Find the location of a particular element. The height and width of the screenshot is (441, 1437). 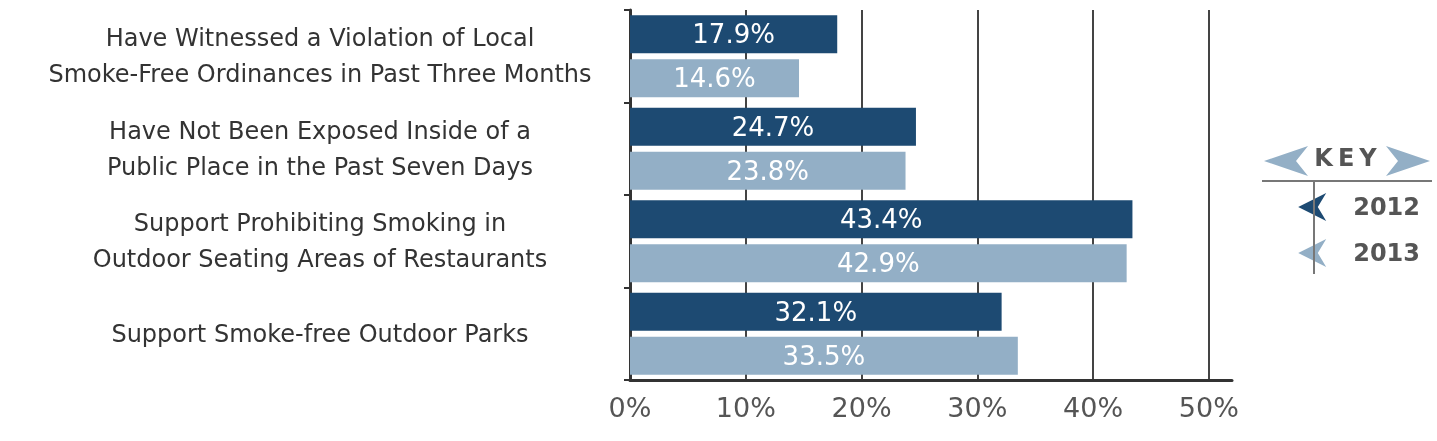

x-tick-label: 30% is located at coordinates (977, 407).